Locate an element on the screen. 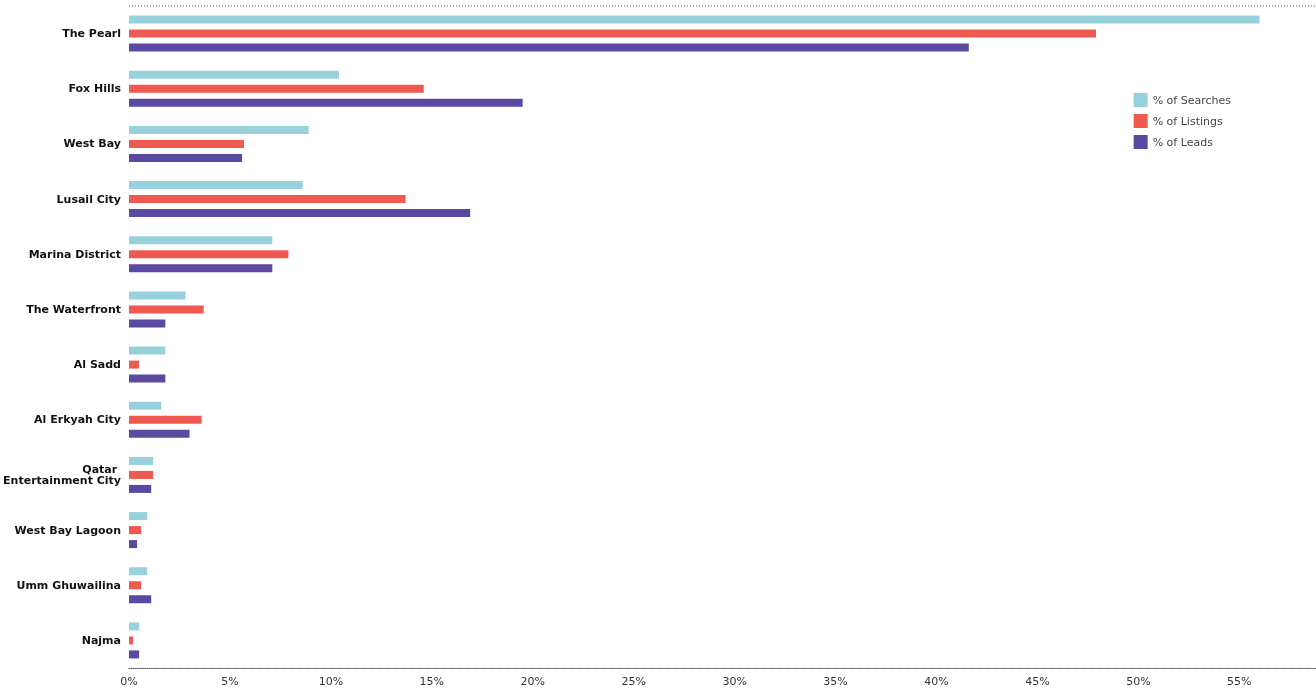  y-tick-label: Al Erkyah City is located at coordinates (77, 420).